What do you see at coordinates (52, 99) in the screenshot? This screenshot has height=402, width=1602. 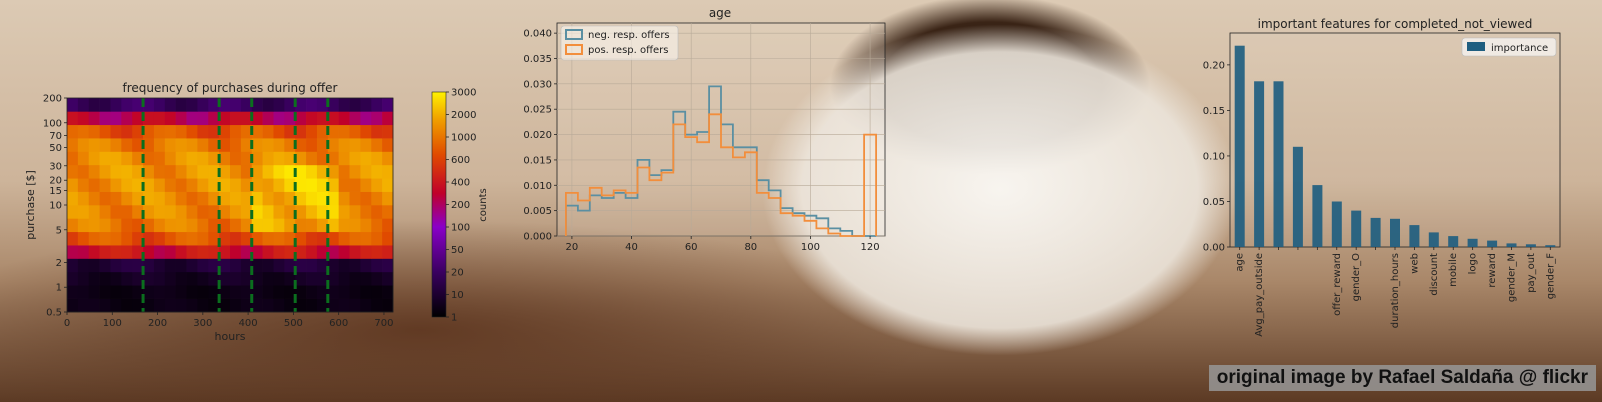 I see `heatmap-y-tick-label: 200` at bounding box center [52, 99].